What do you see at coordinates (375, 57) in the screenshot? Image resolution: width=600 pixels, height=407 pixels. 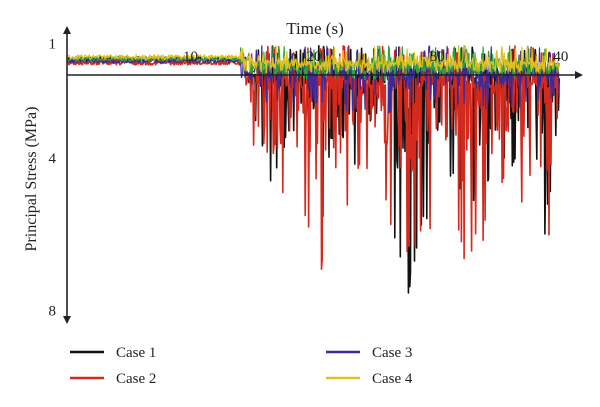 I see `x-tick-labels: 10 20 30 40` at bounding box center [375, 57].